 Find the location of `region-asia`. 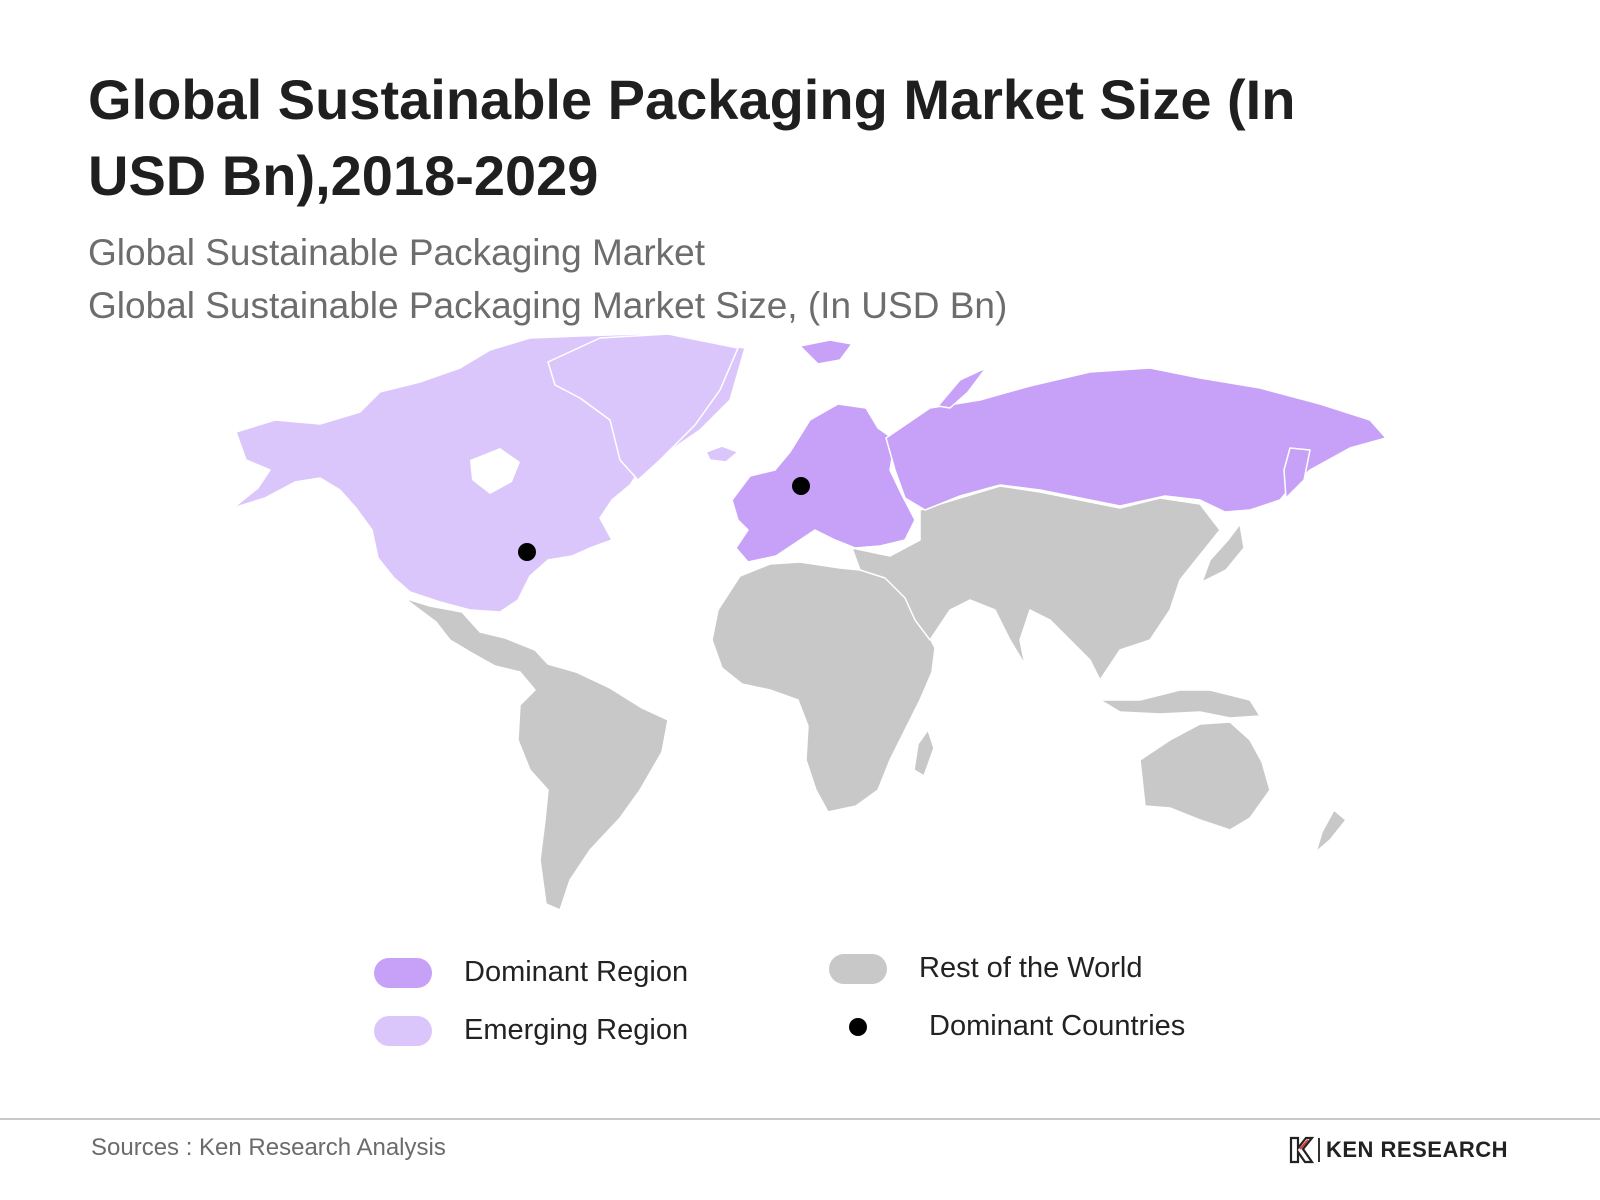

region-asia is located at coordinates (1036, 583).